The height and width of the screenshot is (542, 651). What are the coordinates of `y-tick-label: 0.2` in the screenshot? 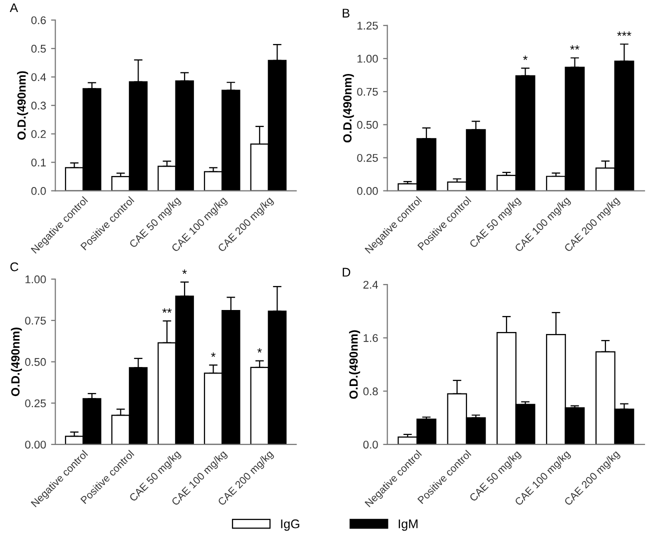 It's located at (38, 134).